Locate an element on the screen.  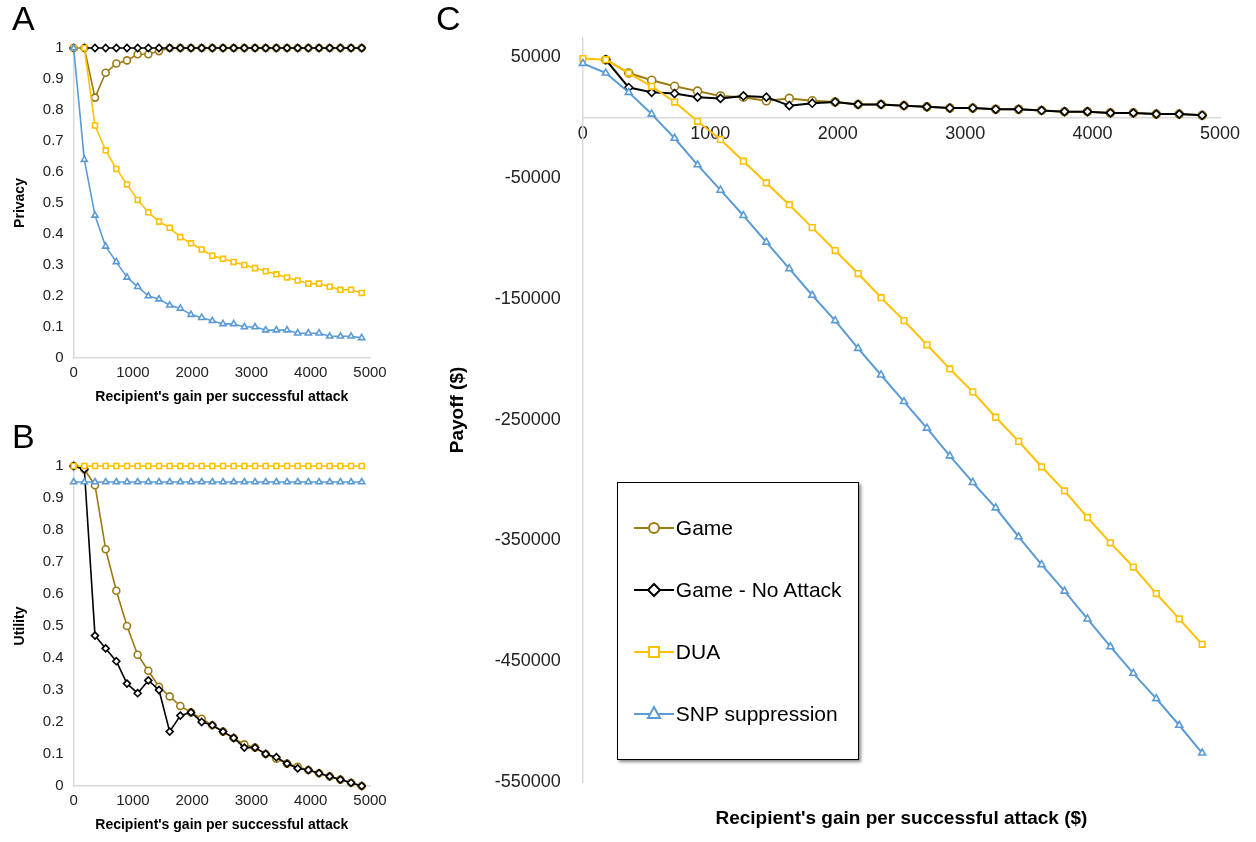
text: C is located at coordinates (448, 19).